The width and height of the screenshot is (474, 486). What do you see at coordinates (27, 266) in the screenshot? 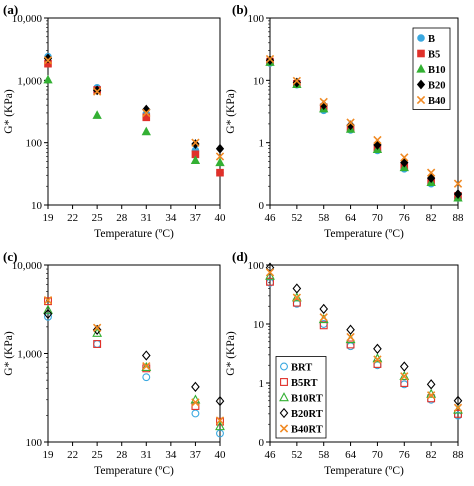
I see `y-tick-label: 10,000` at bounding box center [27, 266].